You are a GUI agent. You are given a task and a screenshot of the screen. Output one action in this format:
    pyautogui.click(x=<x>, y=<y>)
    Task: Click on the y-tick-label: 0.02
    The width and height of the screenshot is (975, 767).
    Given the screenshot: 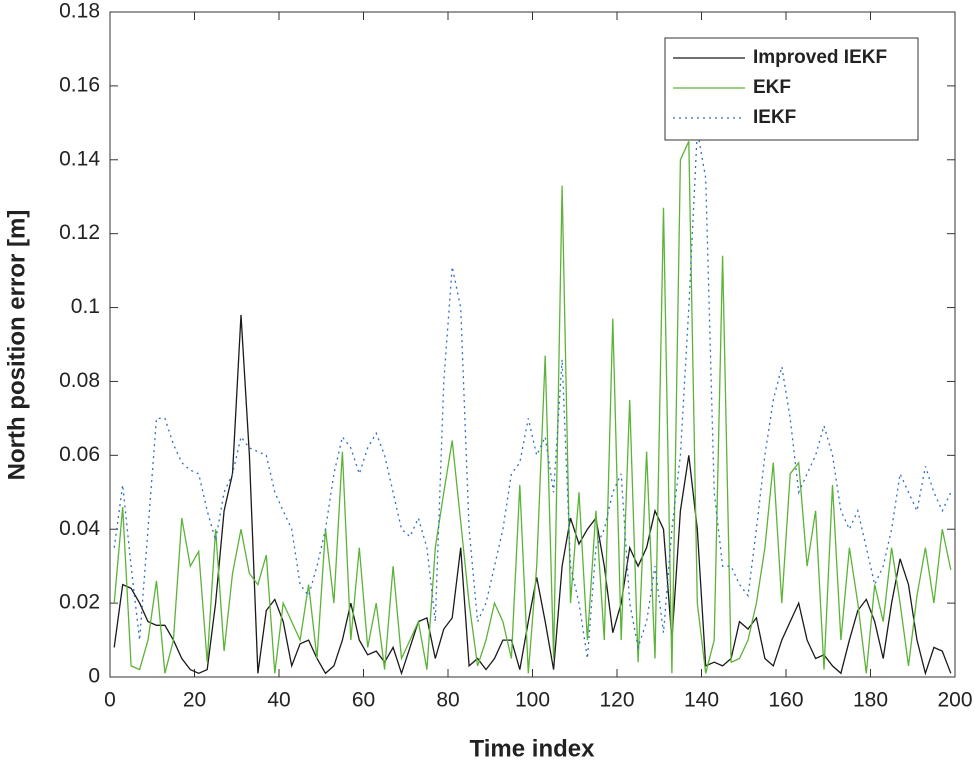 What is the action you would take?
    pyautogui.click(x=79, y=602)
    